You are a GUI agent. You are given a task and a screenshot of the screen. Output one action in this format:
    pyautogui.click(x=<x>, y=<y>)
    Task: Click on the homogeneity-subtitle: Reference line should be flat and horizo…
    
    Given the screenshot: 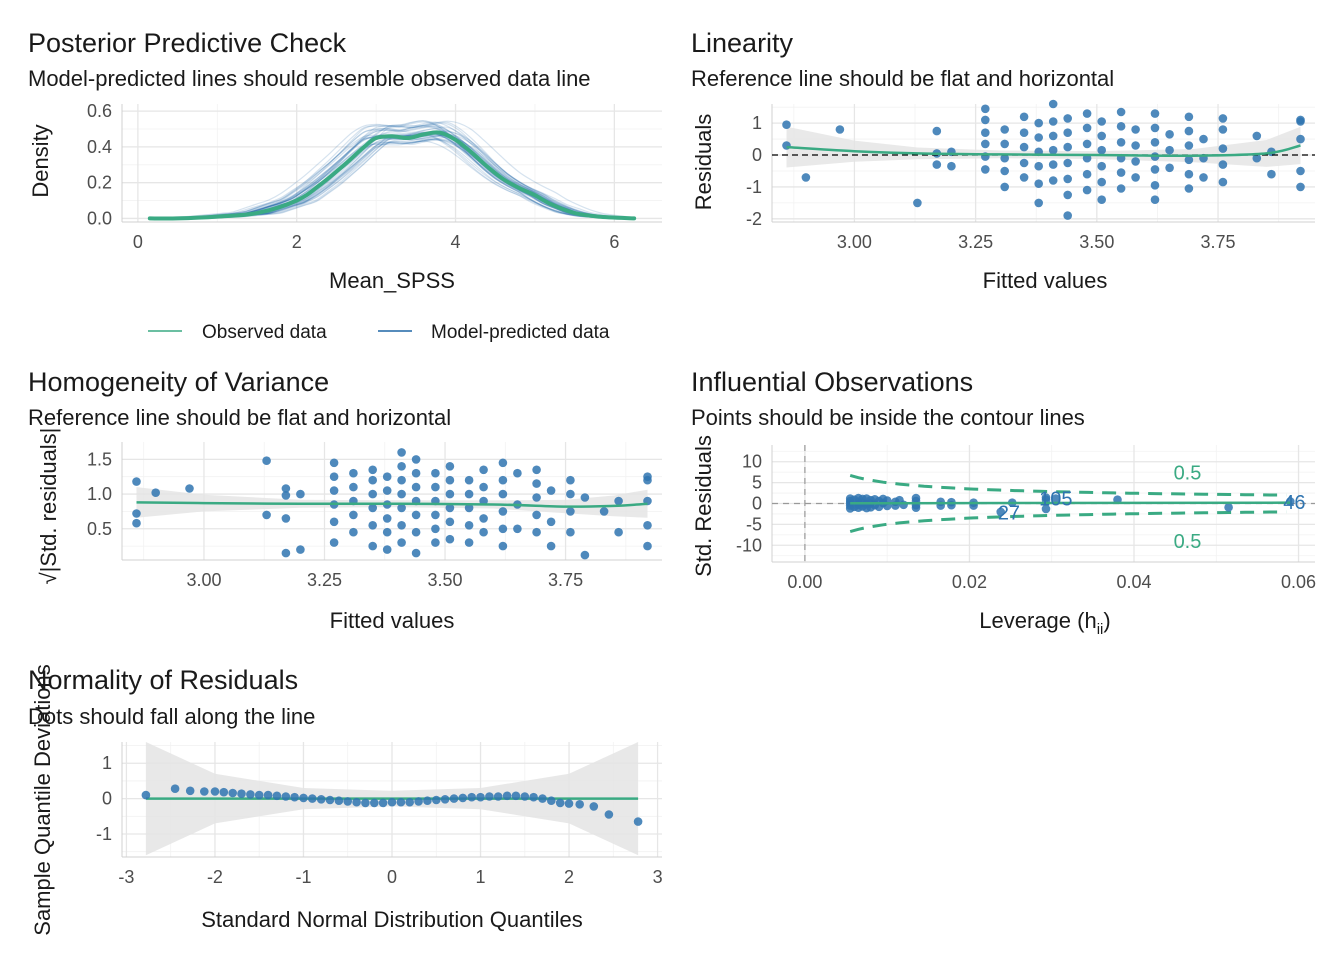 What is the action you would take?
    pyautogui.click(x=239, y=417)
    